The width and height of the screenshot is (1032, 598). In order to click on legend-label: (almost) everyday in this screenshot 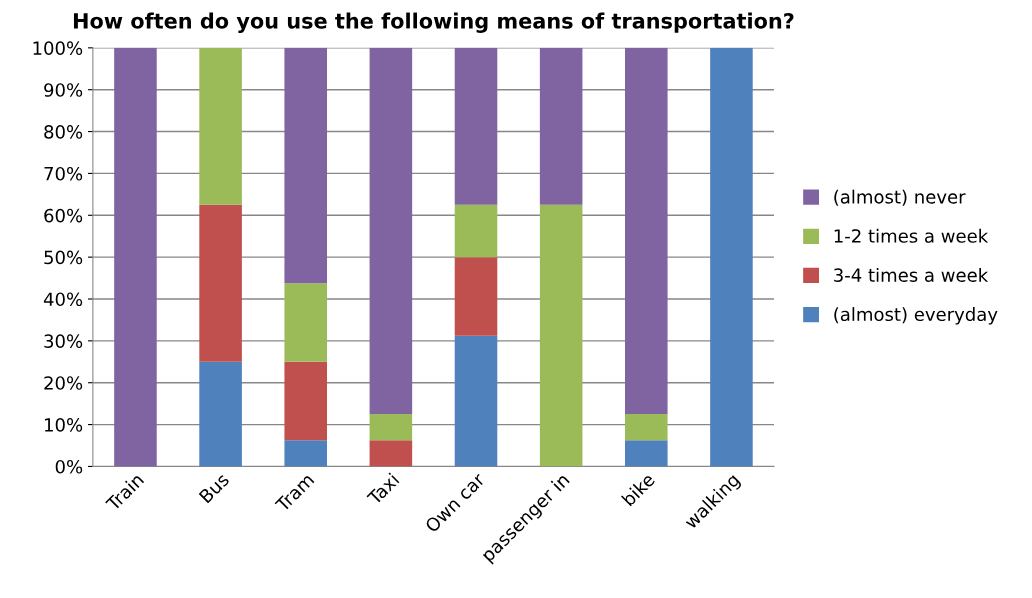, I will do `click(916, 316)`.